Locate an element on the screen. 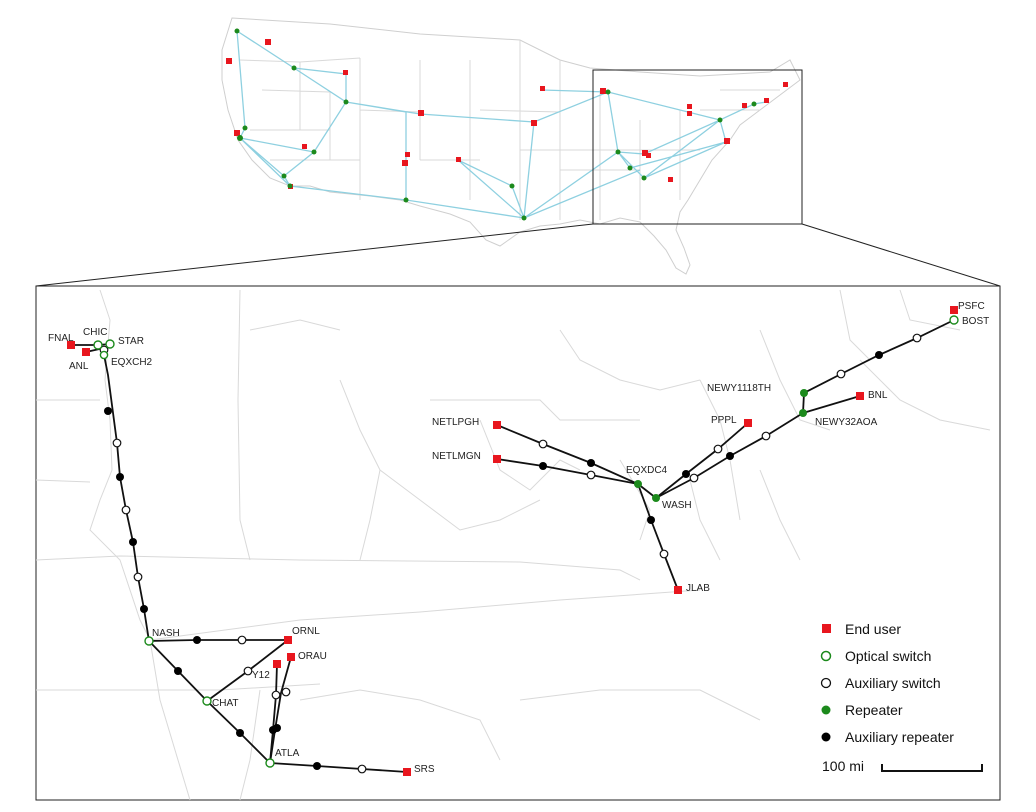 The image size is (1036, 812). label-star: STAR is located at coordinates (131, 341).